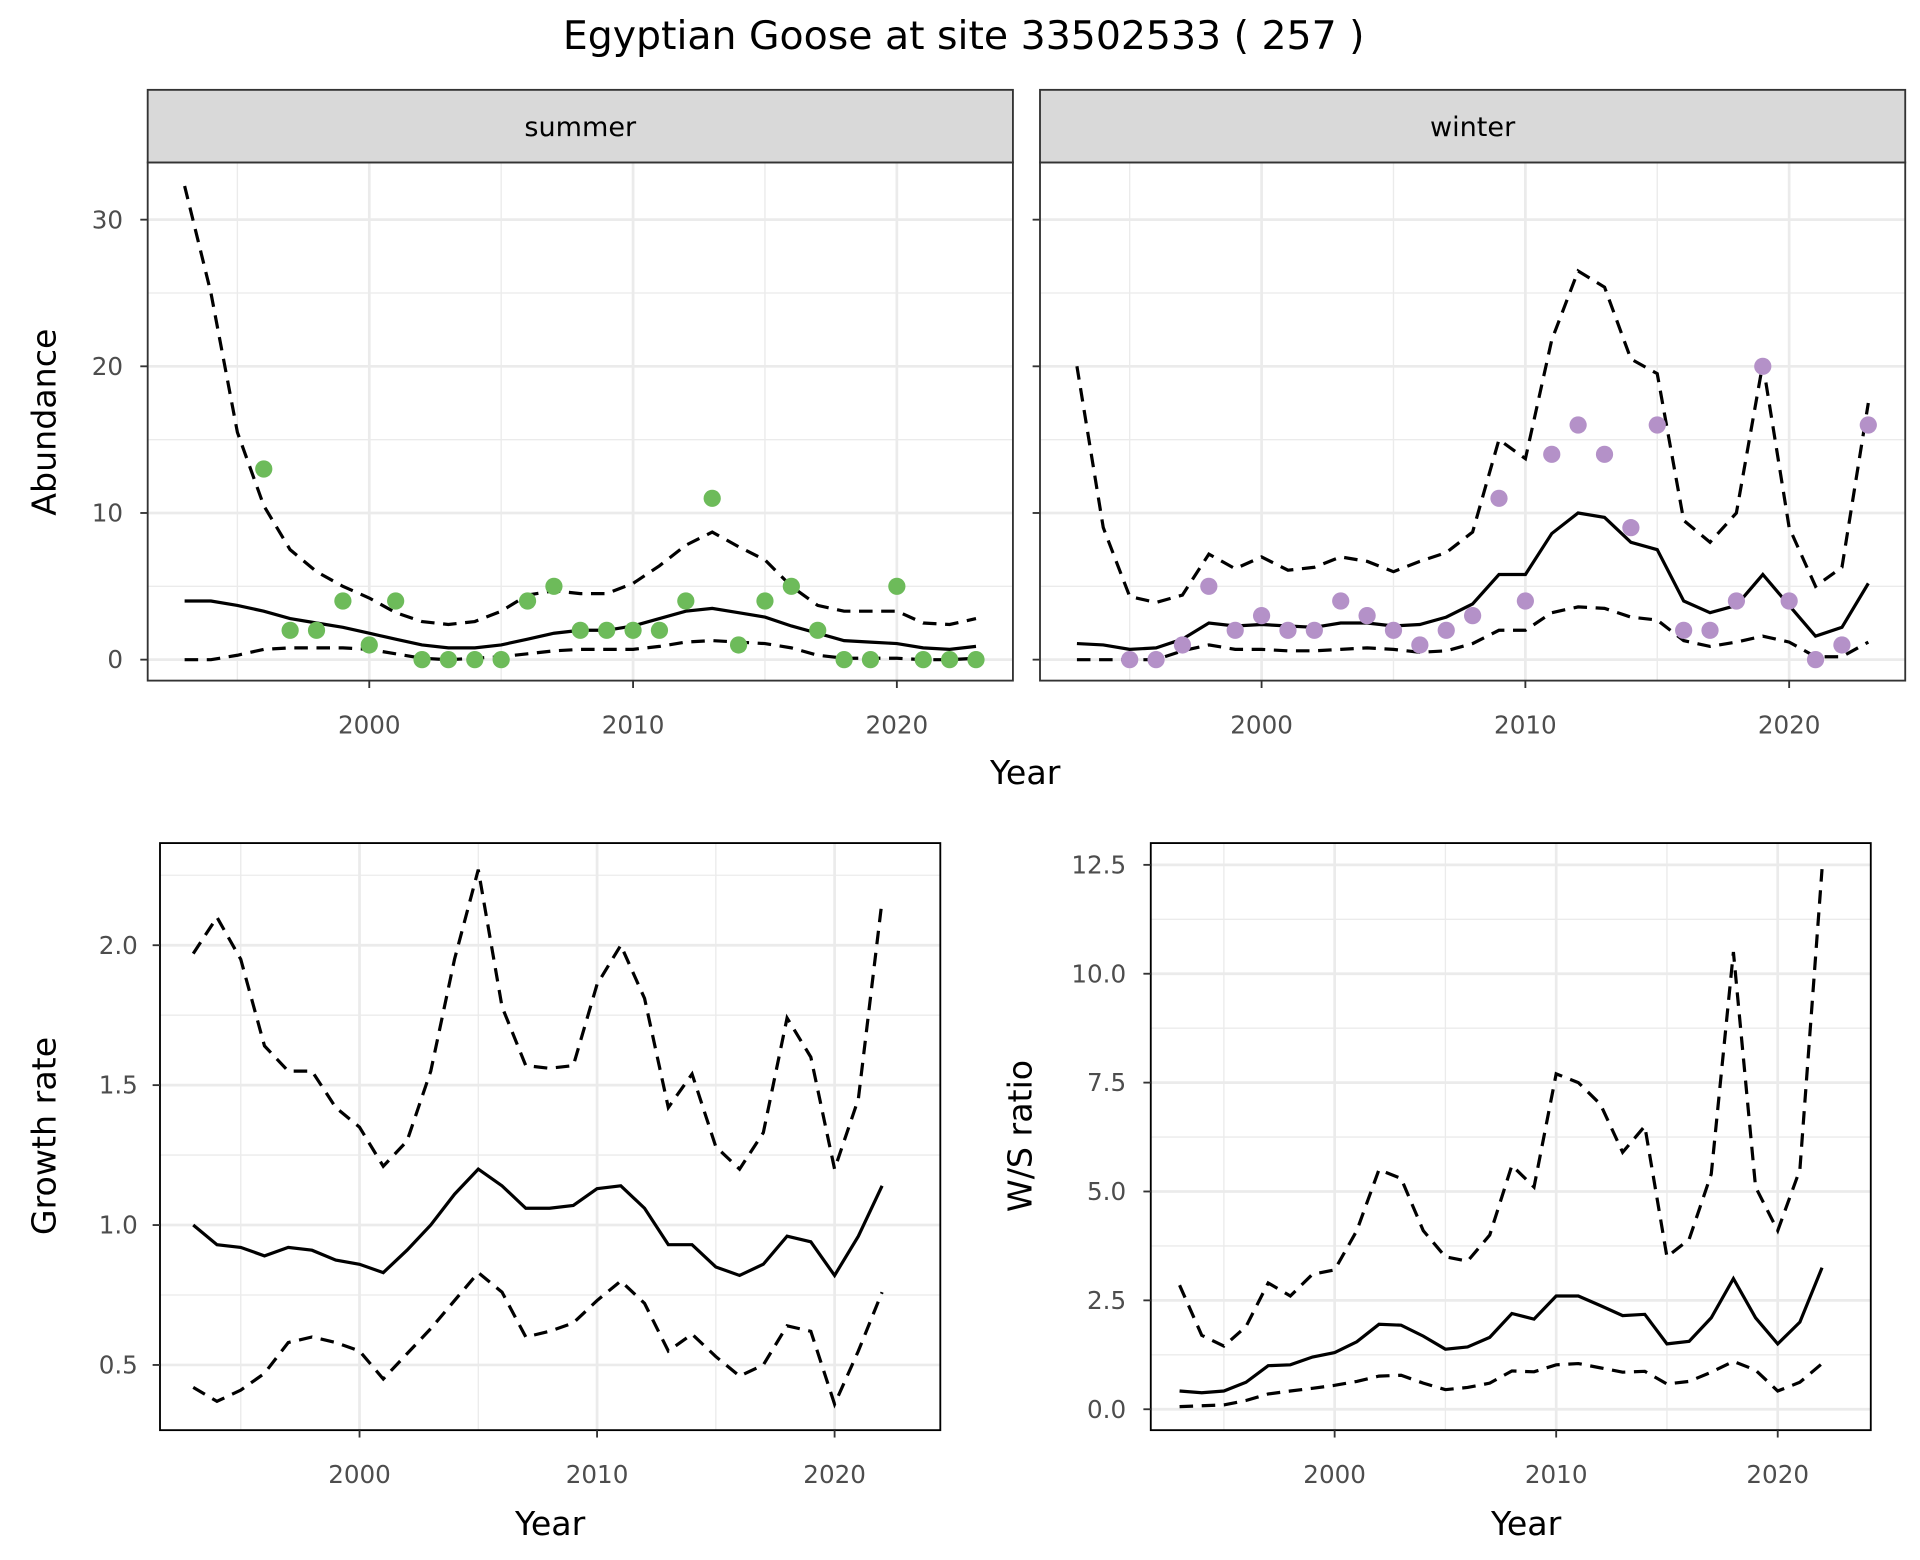 The image size is (1920, 1560). Describe the element at coordinates (1106, 1082) in the screenshot. I see `y-tick-label: 7.5` at that location.